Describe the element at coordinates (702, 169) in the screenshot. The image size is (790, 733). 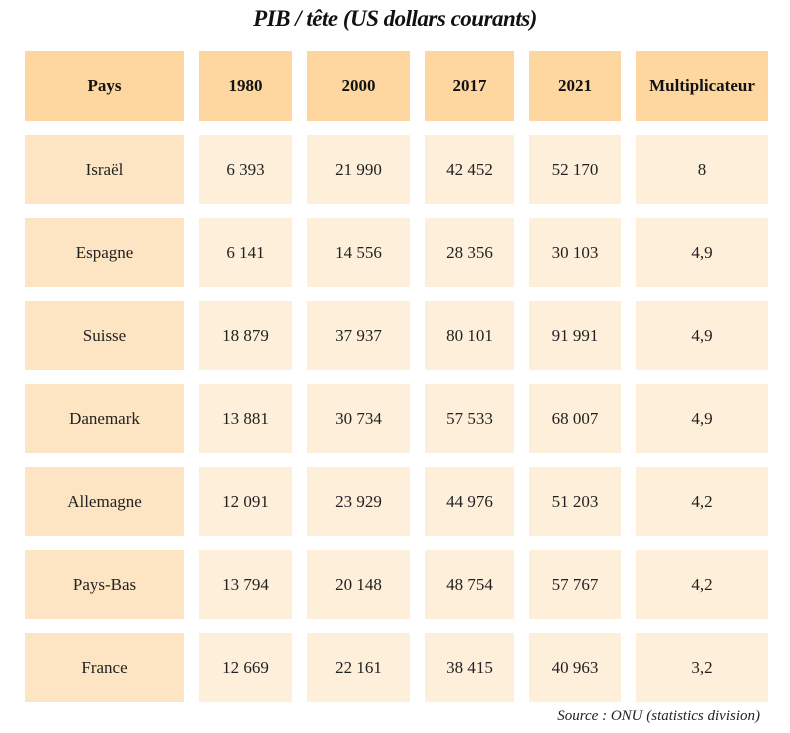
I see `multiplier-cell: 8` at that location.